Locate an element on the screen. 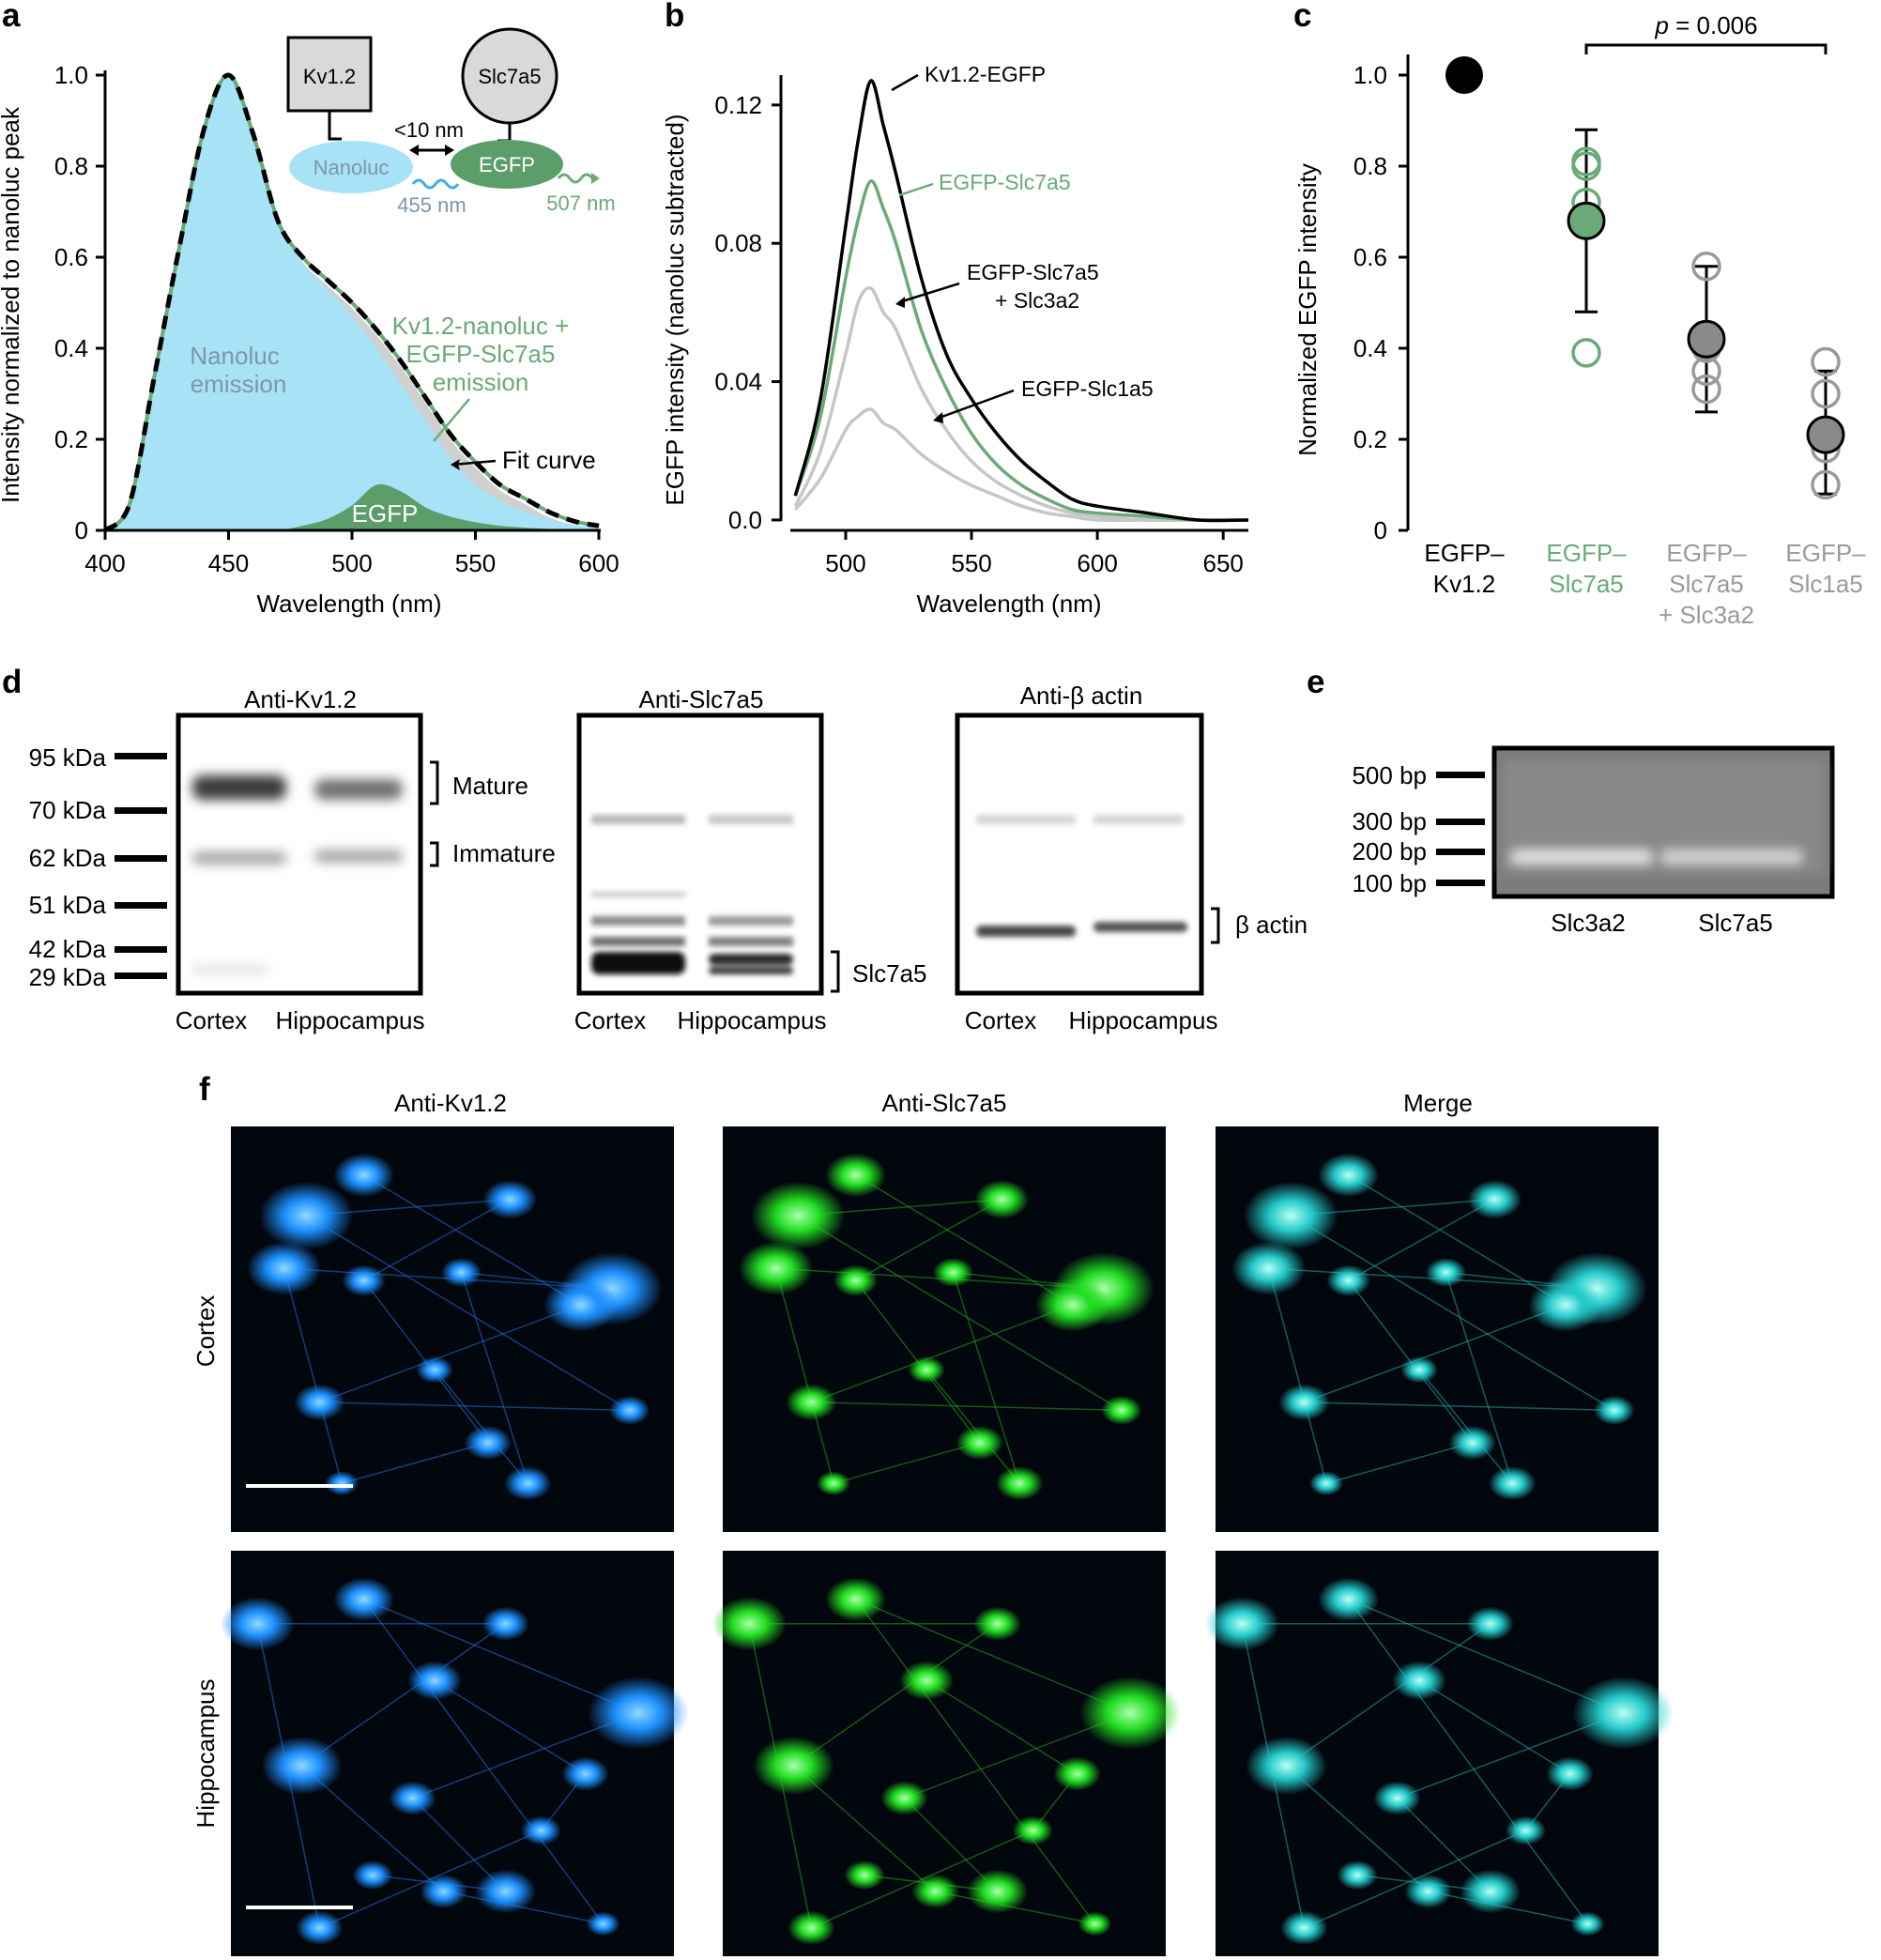 The height and width of the screenshot is (1960, 1881). distance-arrowheads is located at coordinates (432, 150).